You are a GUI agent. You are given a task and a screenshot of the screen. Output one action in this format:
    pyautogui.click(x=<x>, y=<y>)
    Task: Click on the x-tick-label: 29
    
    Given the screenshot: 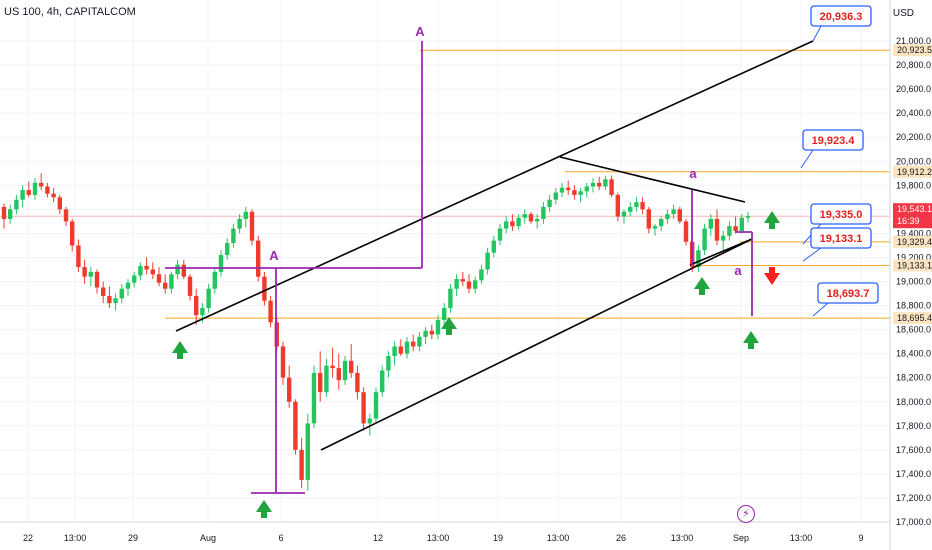 What is the action you would take?
    pyautogui.click(x=133, y=538)
    